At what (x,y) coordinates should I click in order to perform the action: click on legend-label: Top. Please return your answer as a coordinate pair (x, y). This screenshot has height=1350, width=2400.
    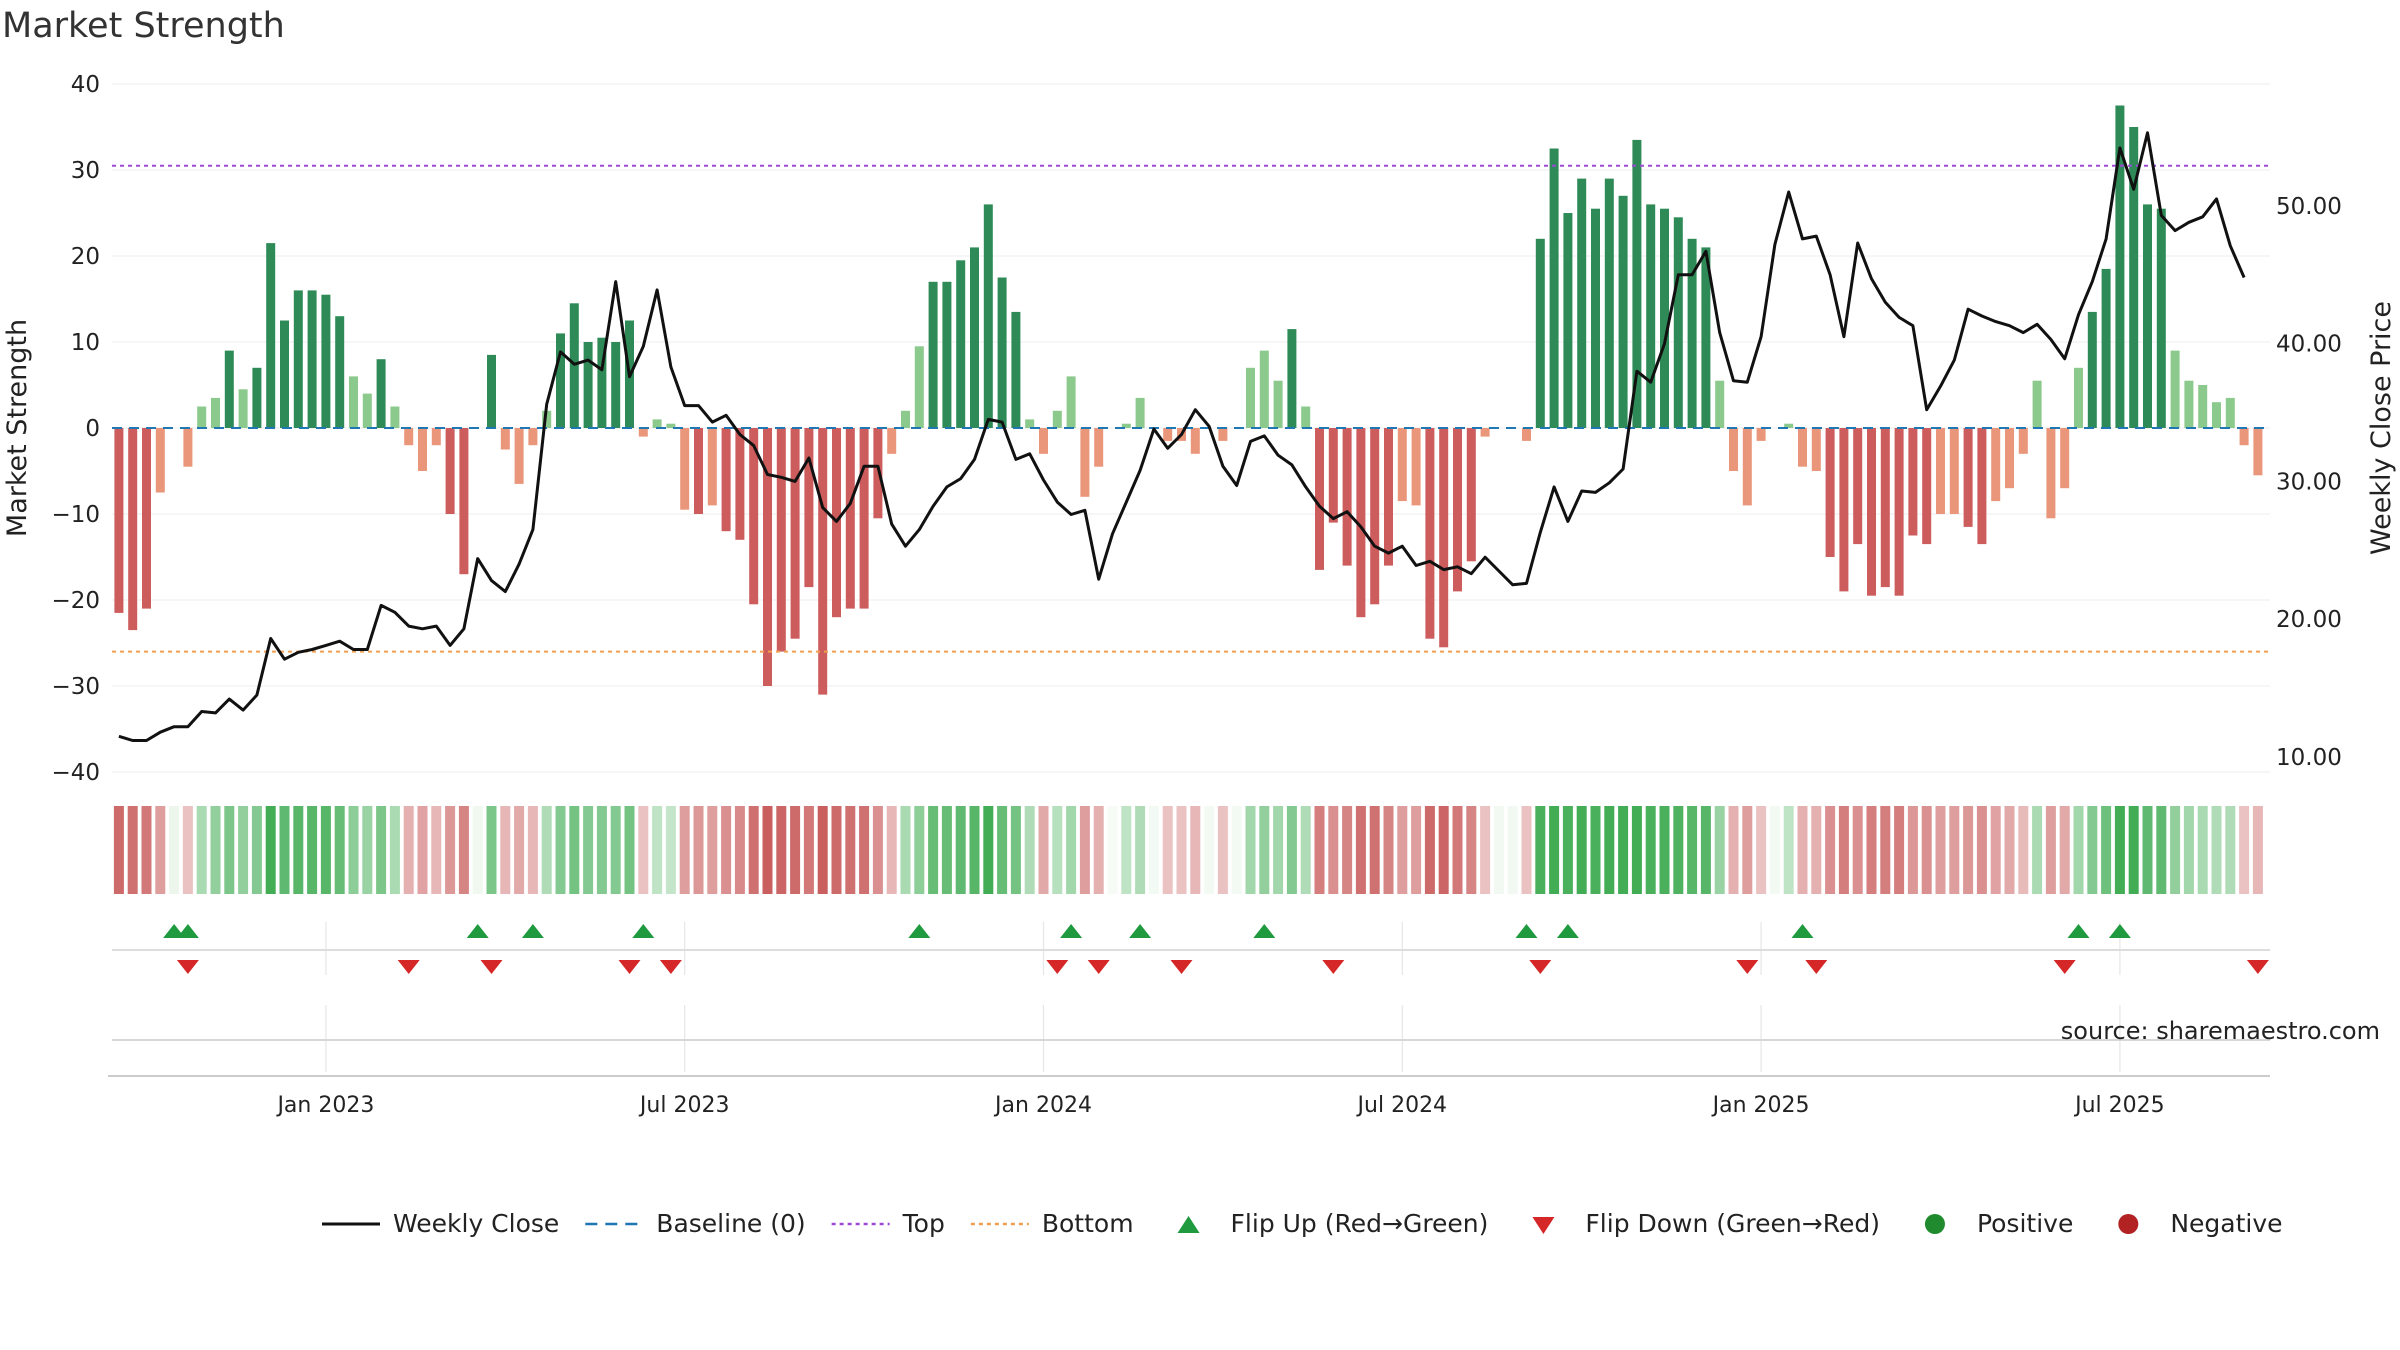
    Looking at the image, I should click on (923, 1223).